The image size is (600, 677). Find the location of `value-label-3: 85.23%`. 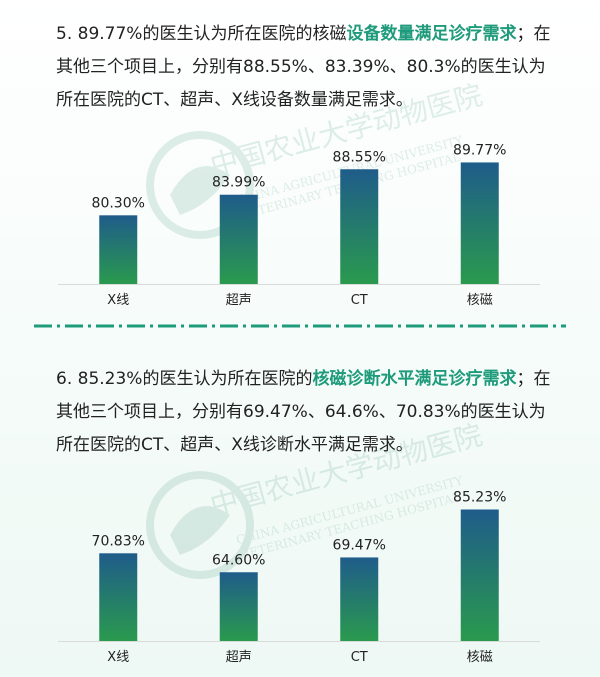

value-label-3: 85.23% is located at coordinates (479, 498).